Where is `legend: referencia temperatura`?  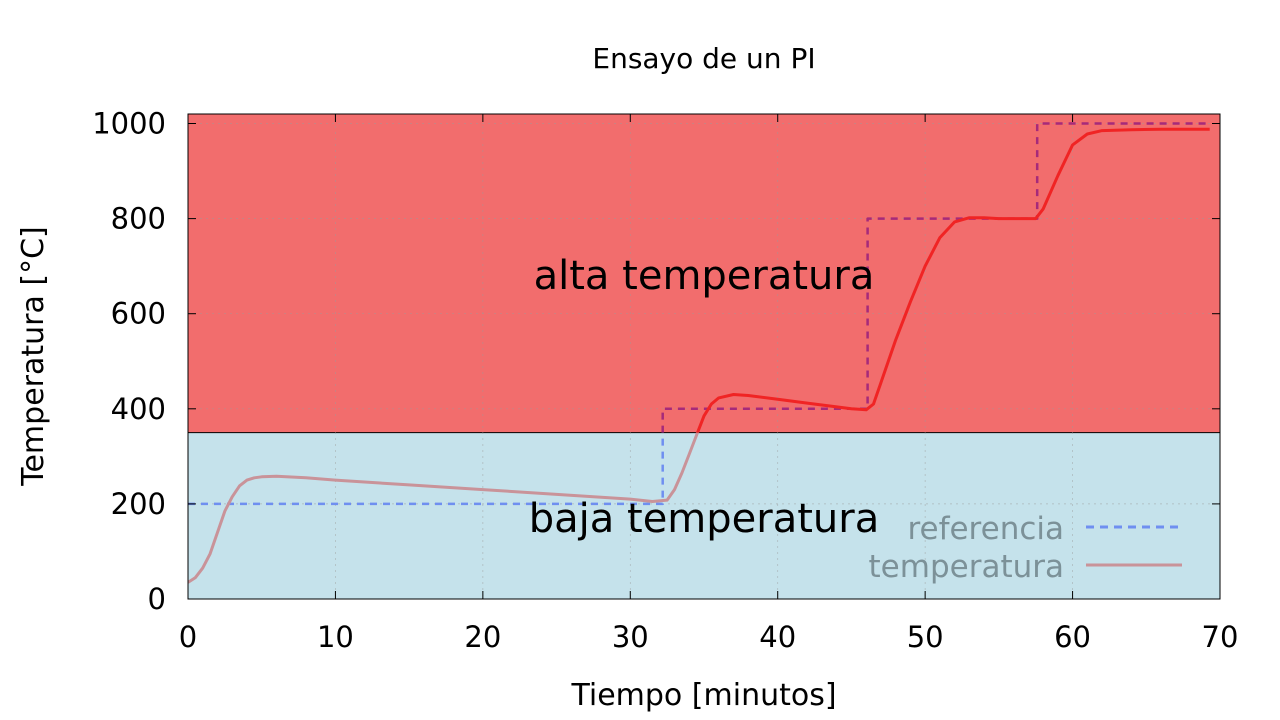 legend: referencia temperatura is located at coordinates (1025, 548).